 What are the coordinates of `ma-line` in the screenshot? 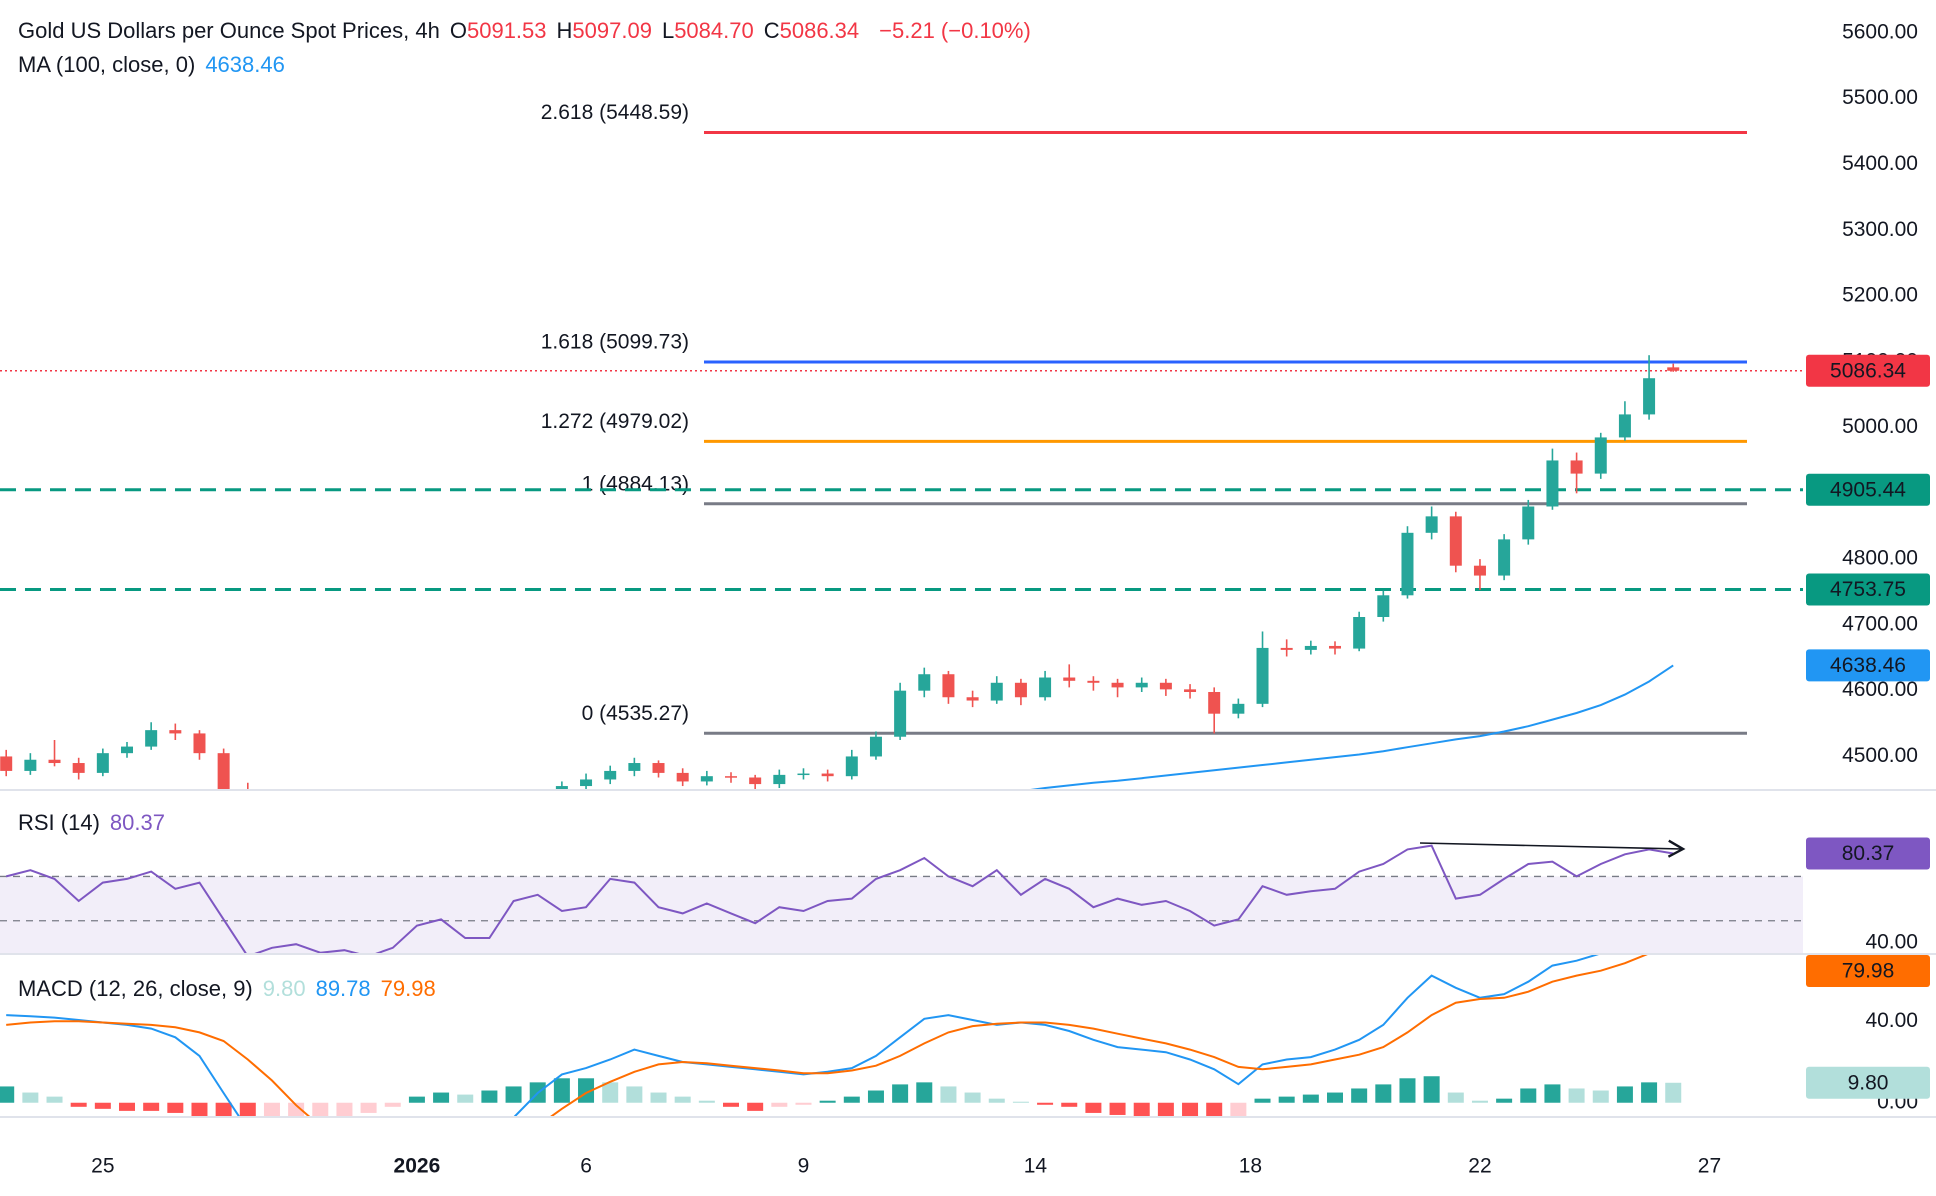 It's located at (1348, 727).